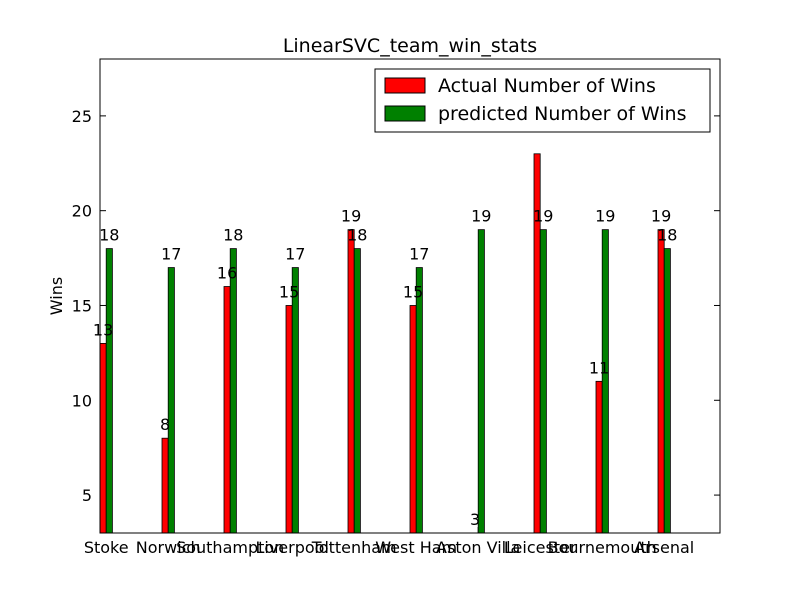  Describe the element at coordinates (667, 235) in the screenshot. I see `data-label-predicted-9: 18` at that location.